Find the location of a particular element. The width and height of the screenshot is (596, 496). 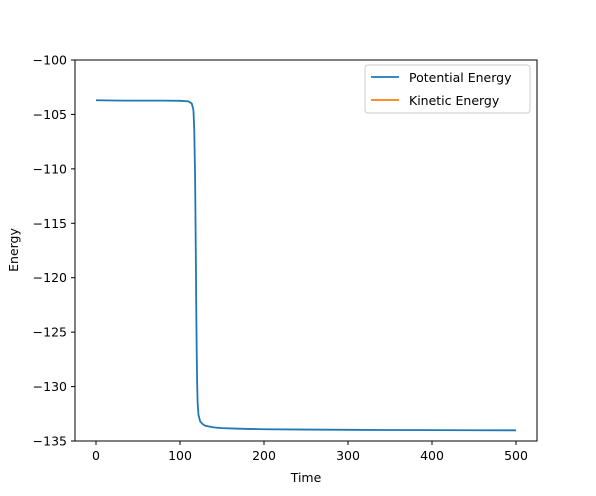

y-tick-label: −120 is located at coordinates (50, 277).